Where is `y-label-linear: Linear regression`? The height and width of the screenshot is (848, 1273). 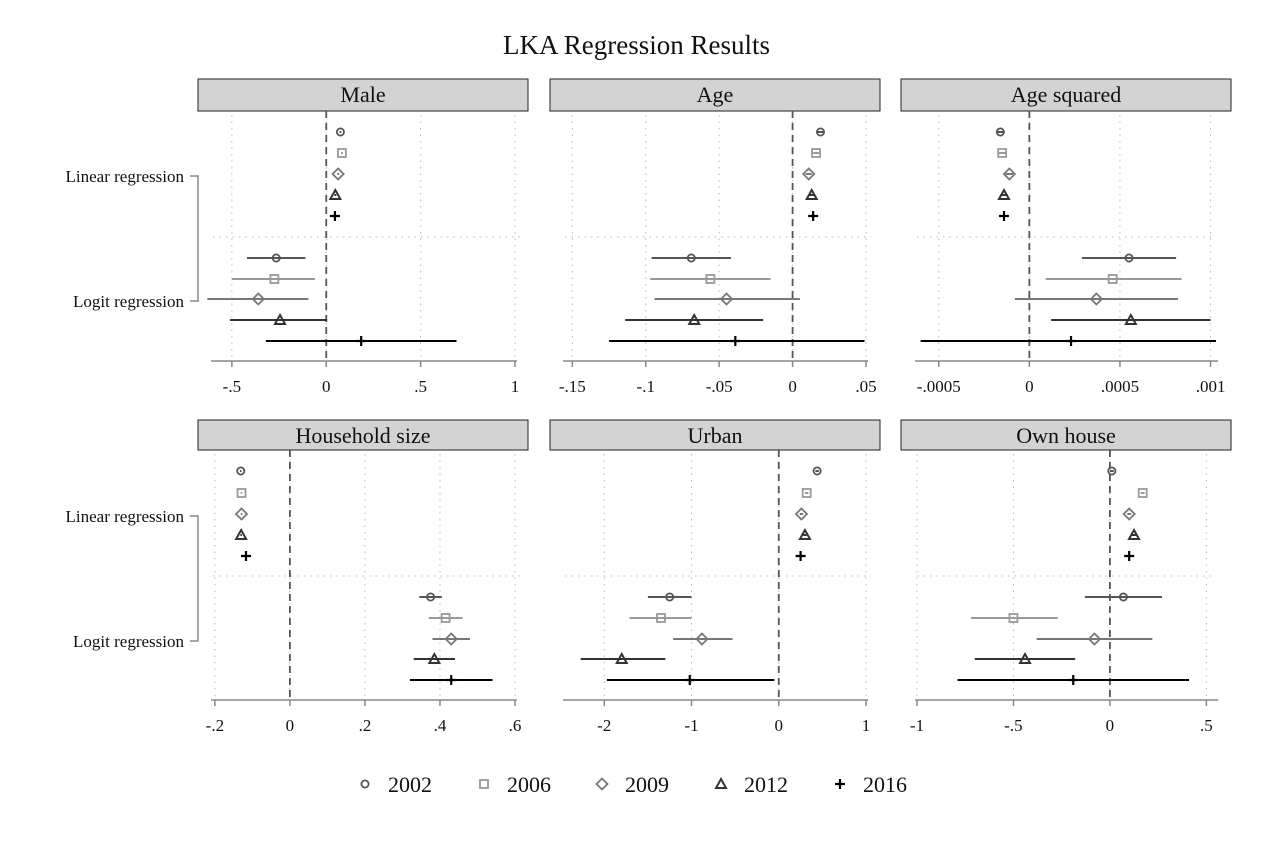
y-label-linear: Linear regression is located at coordinates (125, 176).